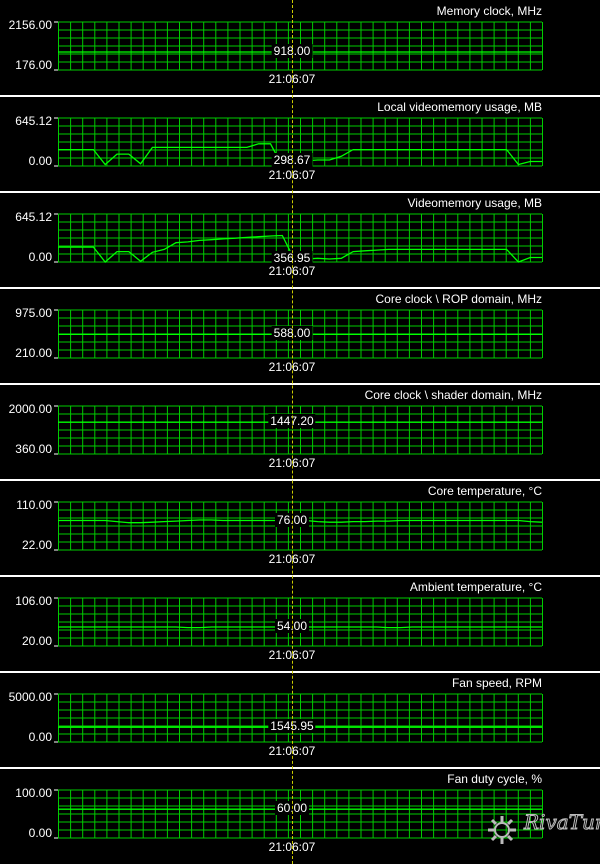 This screenshot has width=600, height=864. I want to click on logo-wordmark: RivaTuner, so click(561, 822).